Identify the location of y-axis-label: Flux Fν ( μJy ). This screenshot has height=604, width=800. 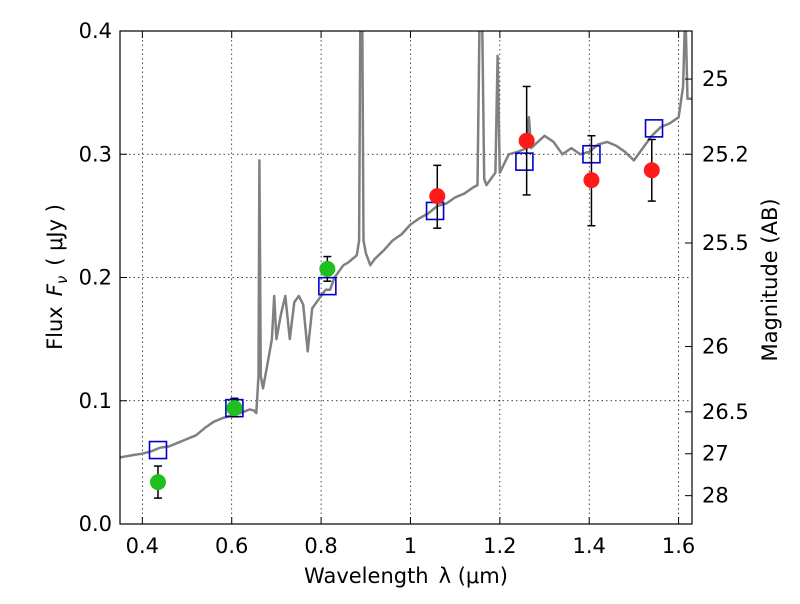
(57, 277).